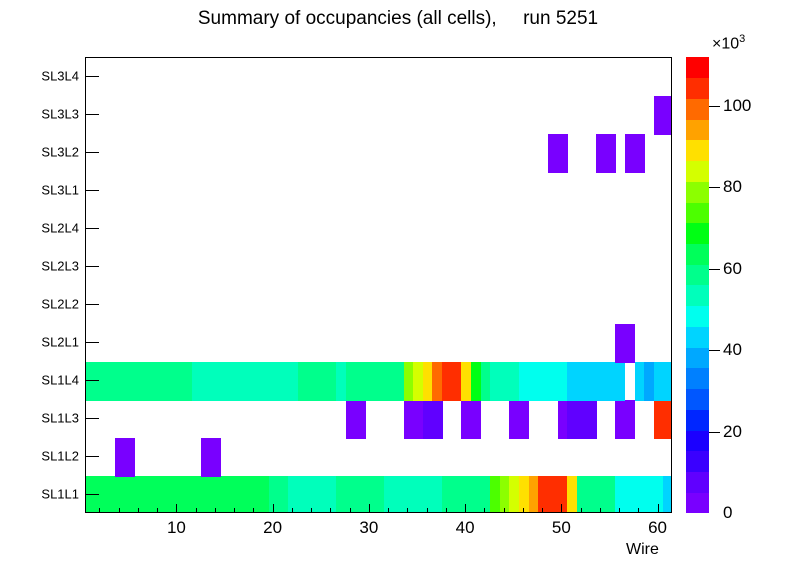 Image resolution: width=796 pixels, height=572 pixels. What do you see at coordinates (726, 44) in the screenshot?
I see `color-scale-exponent-base: ×10` at bounding box center [726, 44].